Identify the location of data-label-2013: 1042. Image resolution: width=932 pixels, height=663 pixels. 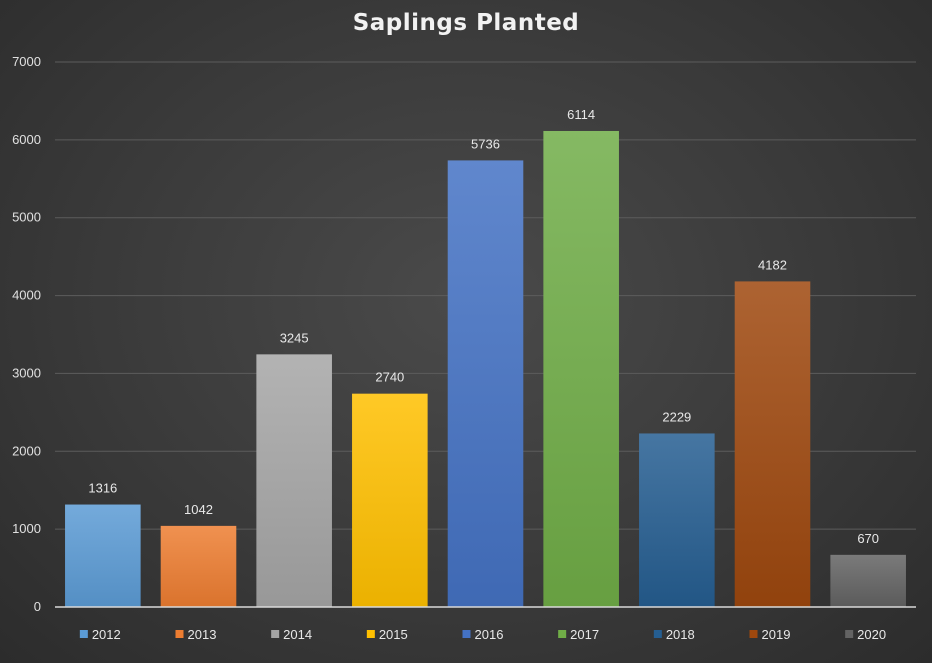
(198, 509).